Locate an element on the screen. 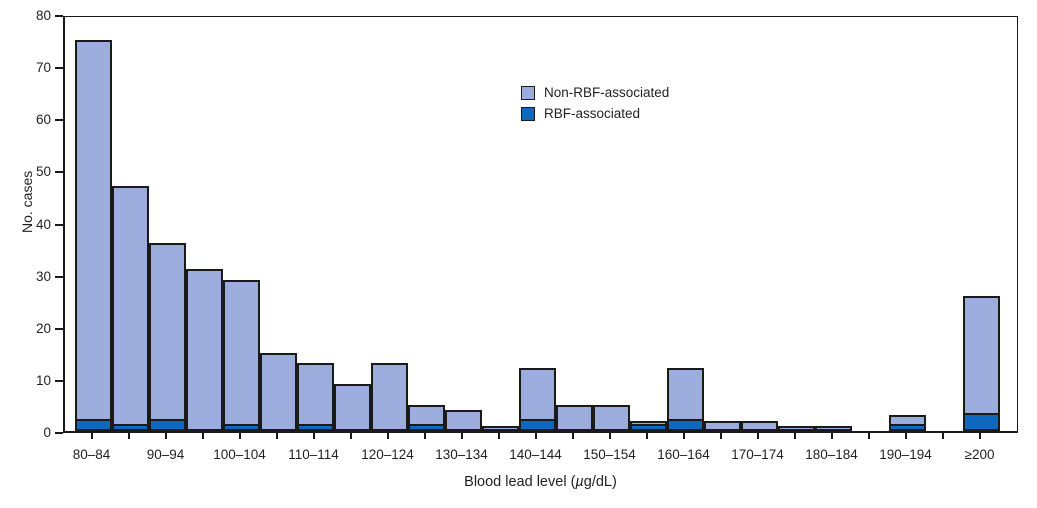 The height and width of the screenshot is (508, 1037). x-axis-title-text: Blood lead level ( is located at coordinates (520, 482).